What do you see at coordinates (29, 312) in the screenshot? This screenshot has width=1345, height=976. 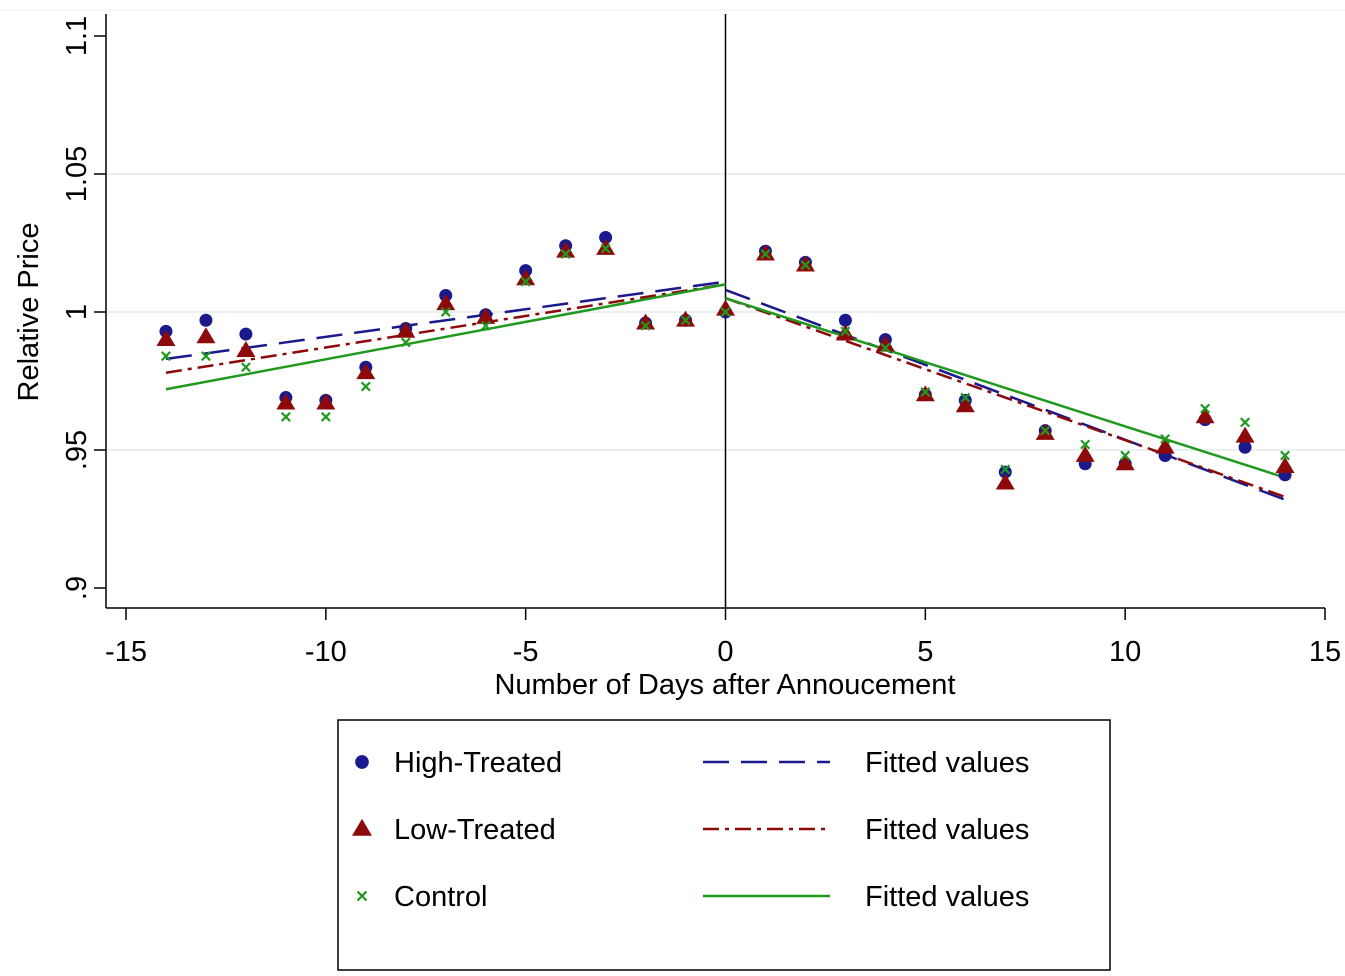 I see `y-axis-label: Relative Price` at bounding box center [29, 312].